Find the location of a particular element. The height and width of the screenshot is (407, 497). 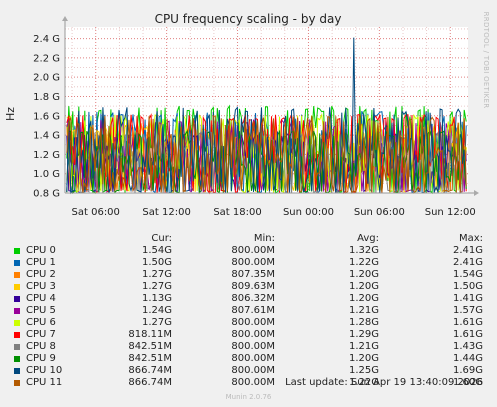

legend-row: CPU 7 818.11M 800.00M 1.29G 1.61G is located at coordinates (248, 335).